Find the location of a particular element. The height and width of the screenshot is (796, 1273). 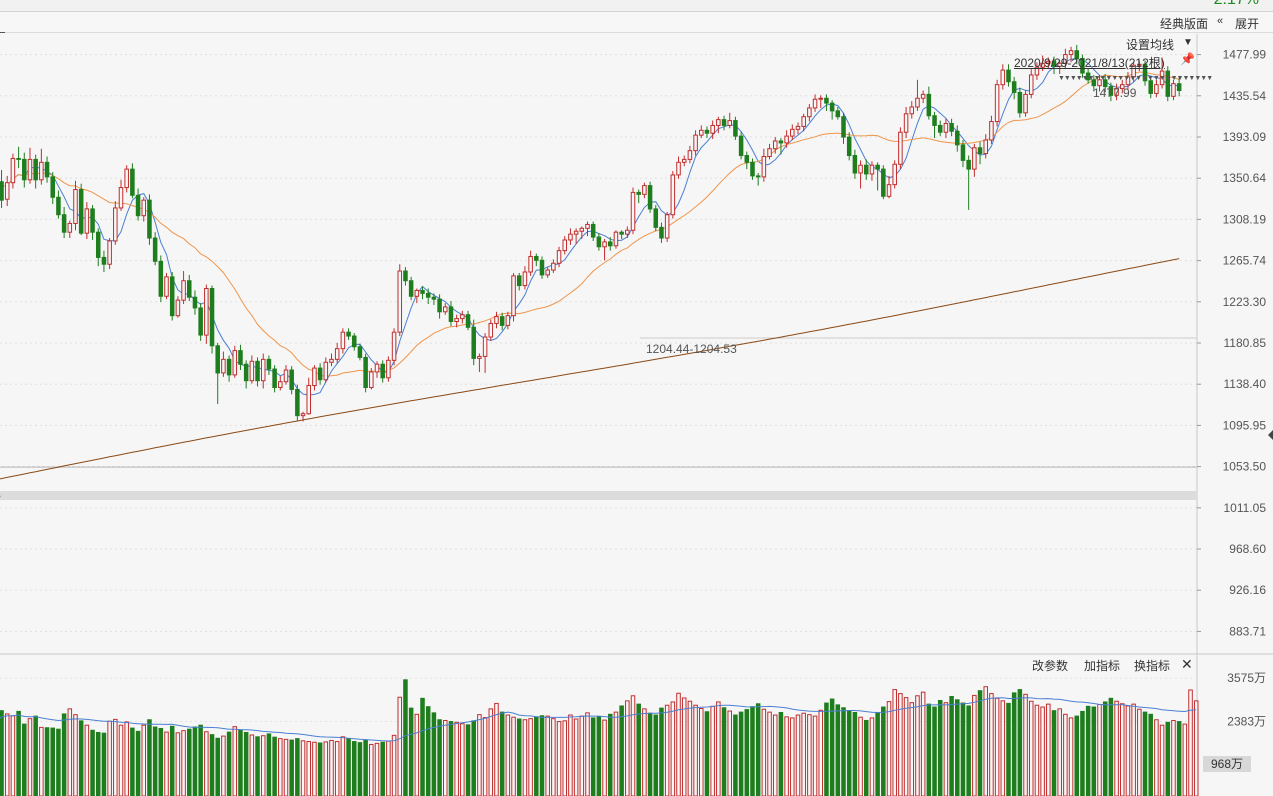

price-tick-label: 1308.19 is located at coordinates (1245, 219).